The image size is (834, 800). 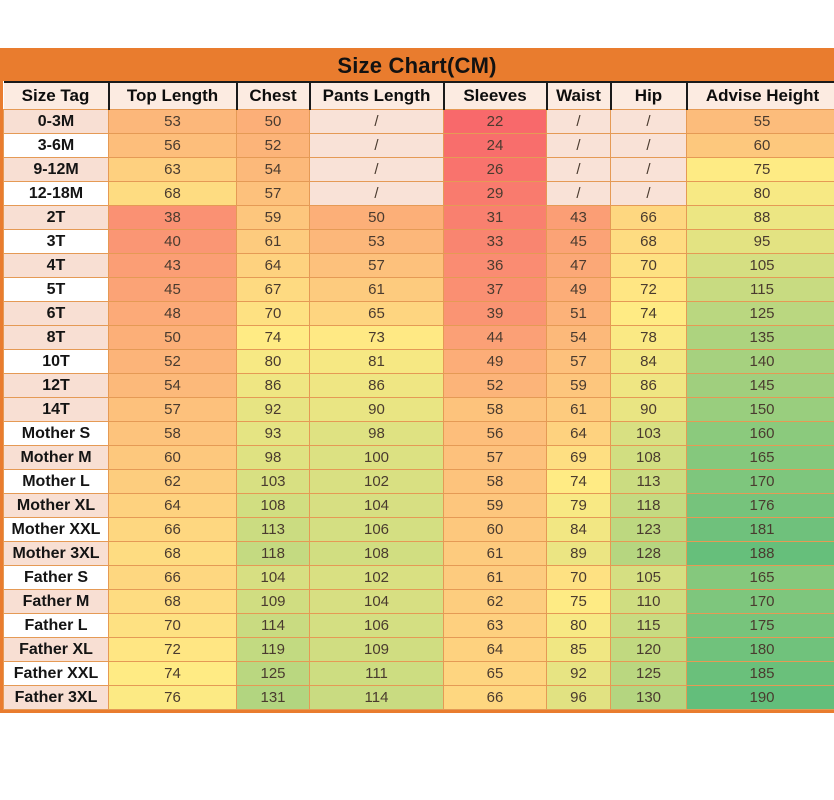 What do you see at coordinates (418, 625) in the screenshot?
I see `table-row: Father L 70 114 106 63 80 115 175` at bounding box center [418, 625].